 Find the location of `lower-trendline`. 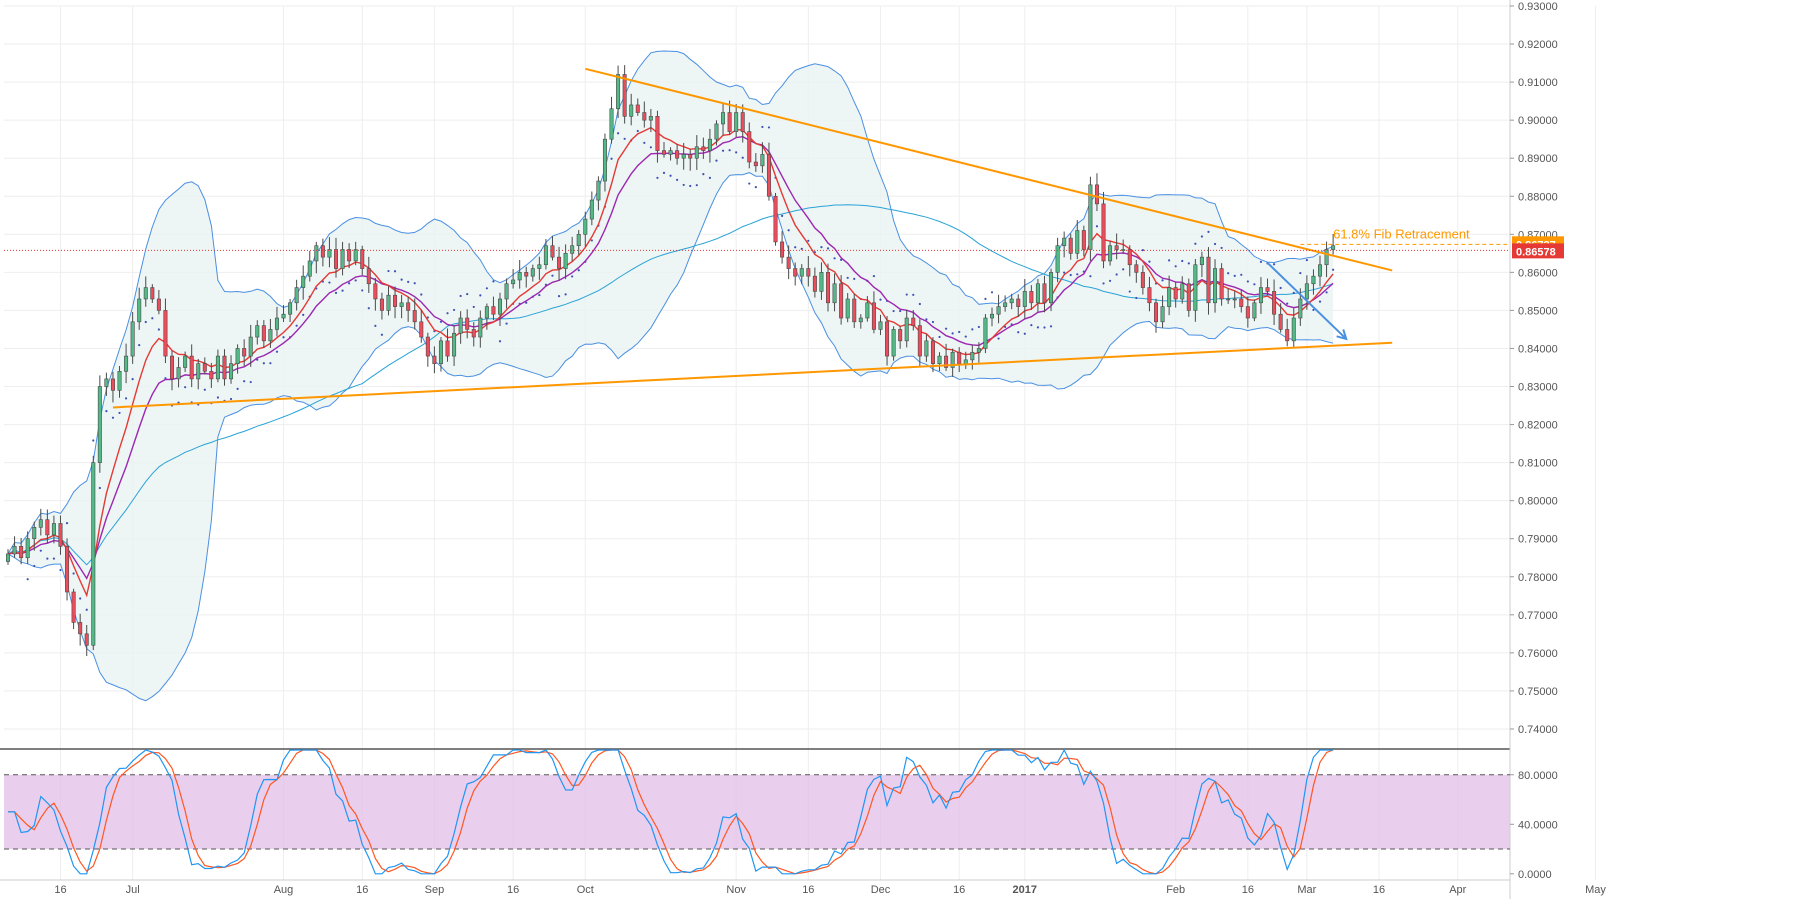

lower-trendline is located at coordinates (752, 375).